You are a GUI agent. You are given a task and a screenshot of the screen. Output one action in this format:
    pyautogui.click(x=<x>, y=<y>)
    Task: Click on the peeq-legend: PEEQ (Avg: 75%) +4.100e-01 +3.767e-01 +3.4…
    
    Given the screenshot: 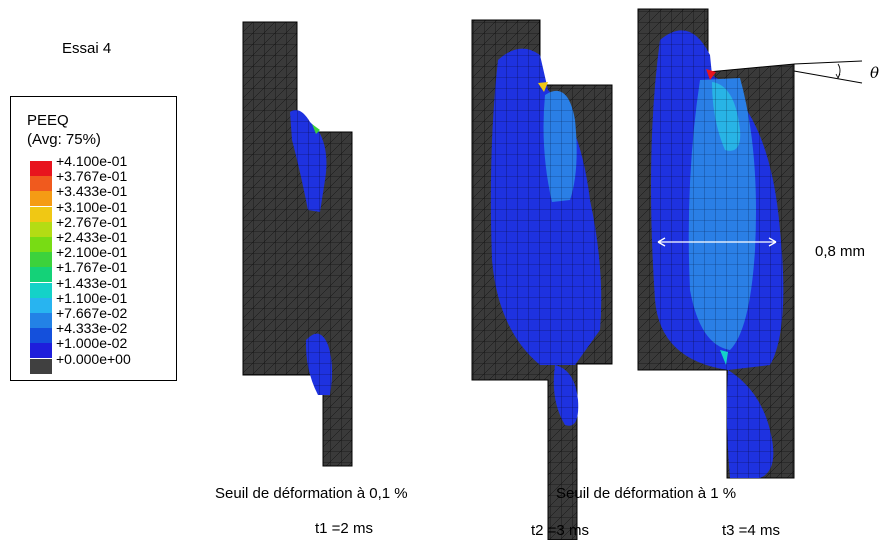 What is the action you would take?
    pyautogui.click(x=93, y=238)
    